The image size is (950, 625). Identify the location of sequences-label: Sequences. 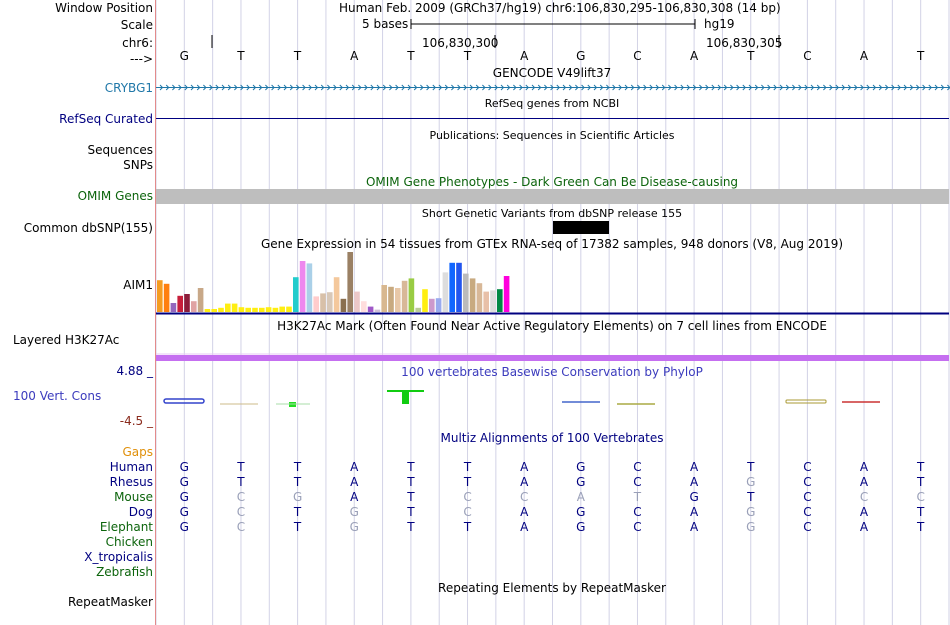
(120, 150).